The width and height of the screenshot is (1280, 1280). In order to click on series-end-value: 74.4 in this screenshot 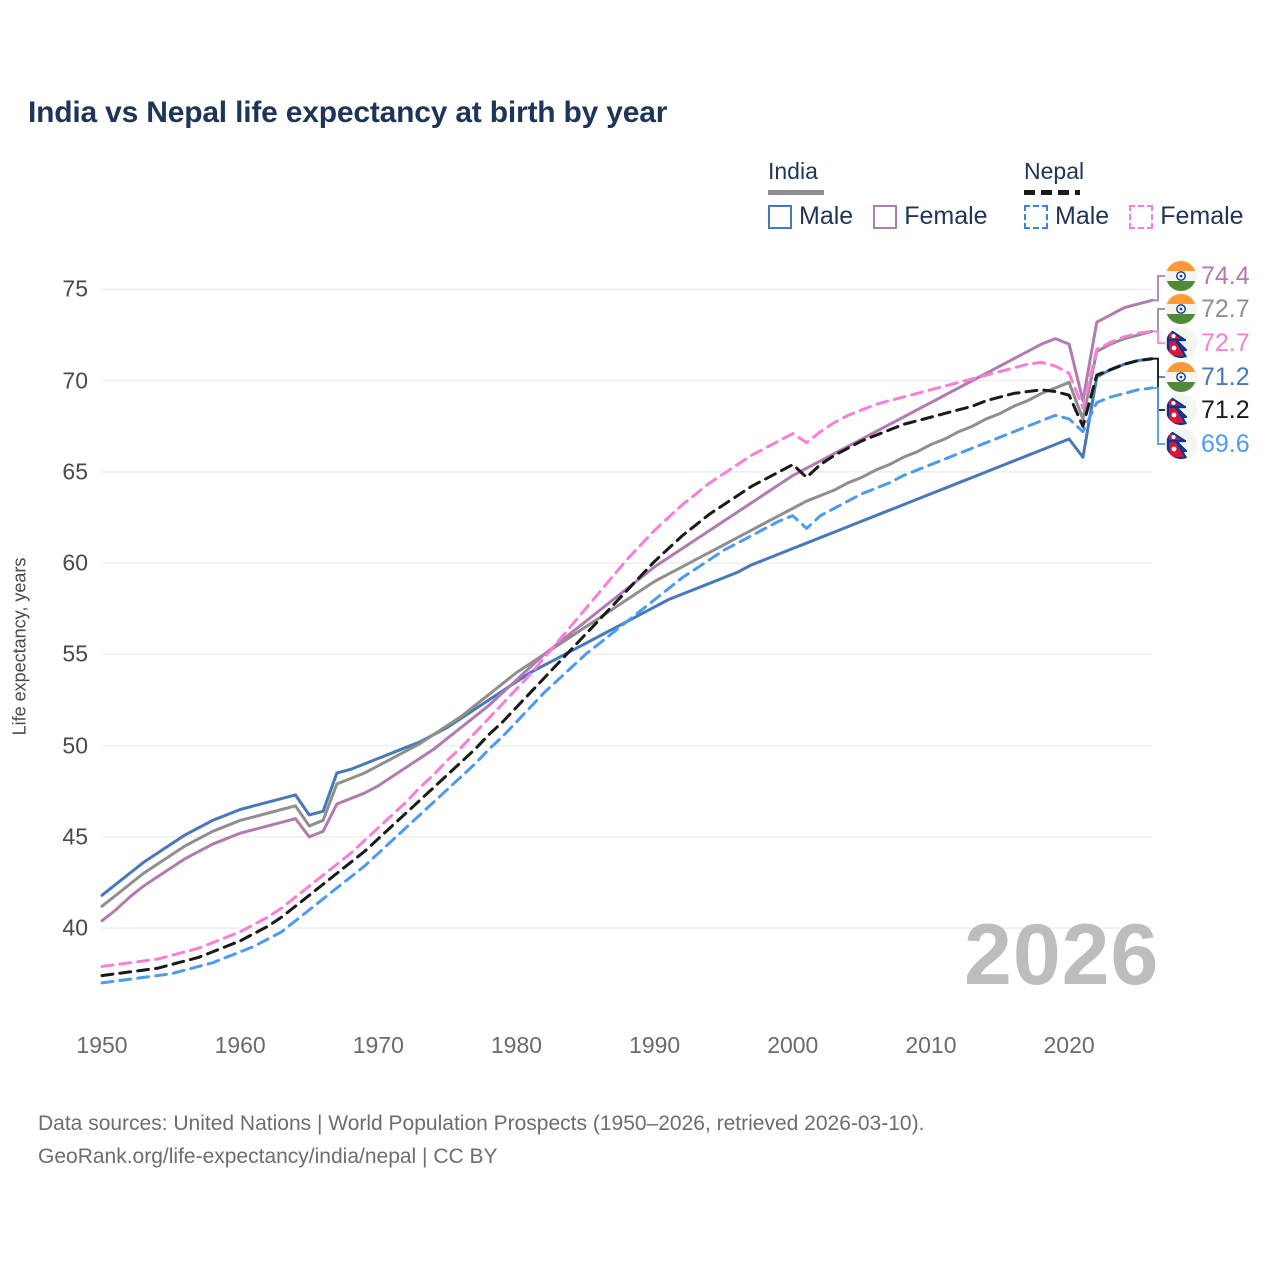, I will do `click(1225, 275)`.